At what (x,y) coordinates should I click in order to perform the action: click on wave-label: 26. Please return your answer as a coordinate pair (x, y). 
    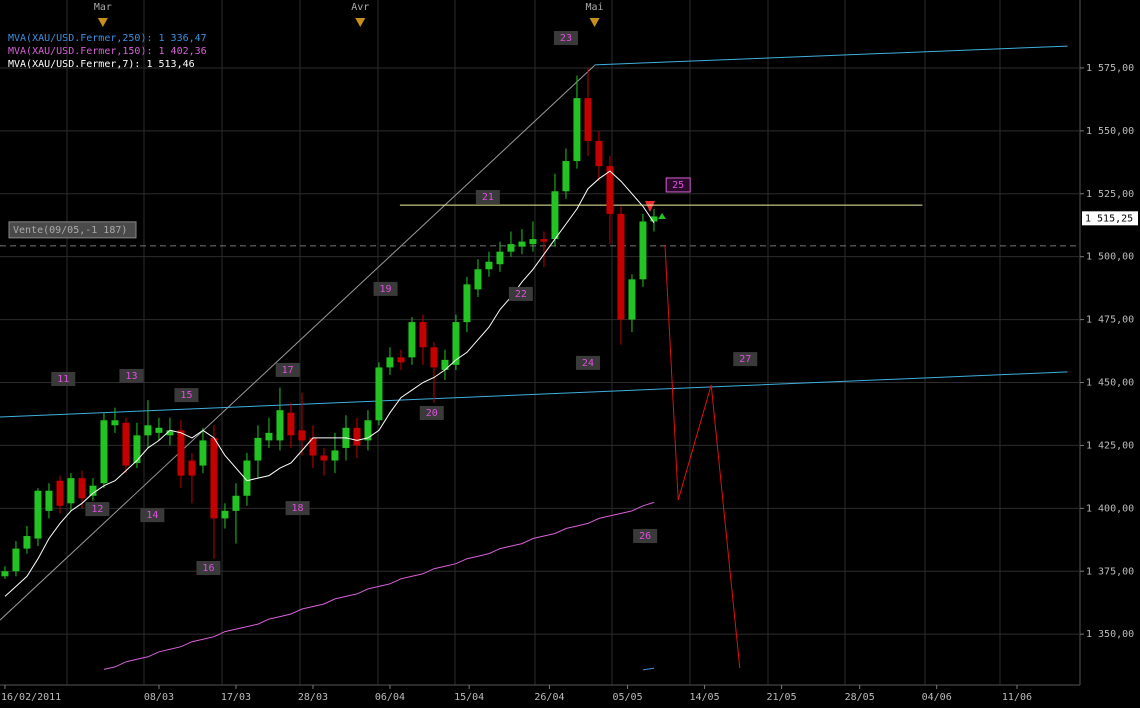
    Looking at the image, I should click on (645, 536).